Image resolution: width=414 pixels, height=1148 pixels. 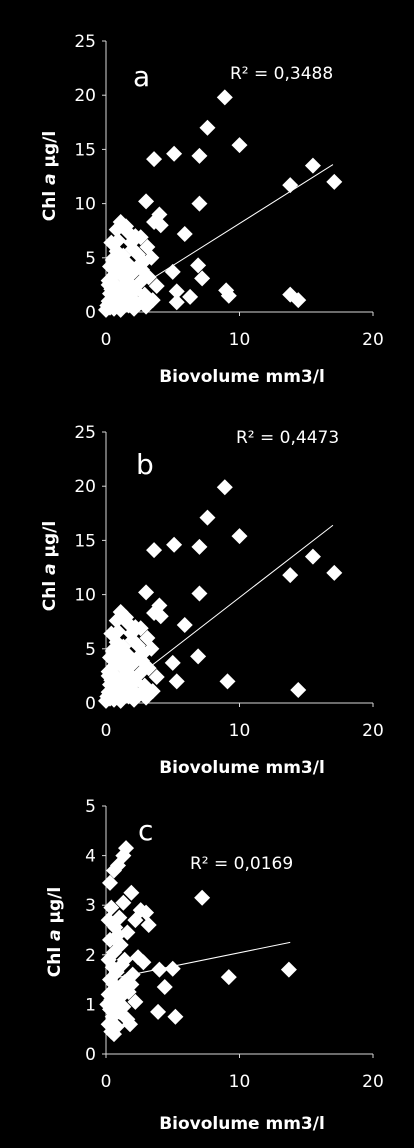 I want to click on y-tick-label-c: 4, so click(x=90, y=857).